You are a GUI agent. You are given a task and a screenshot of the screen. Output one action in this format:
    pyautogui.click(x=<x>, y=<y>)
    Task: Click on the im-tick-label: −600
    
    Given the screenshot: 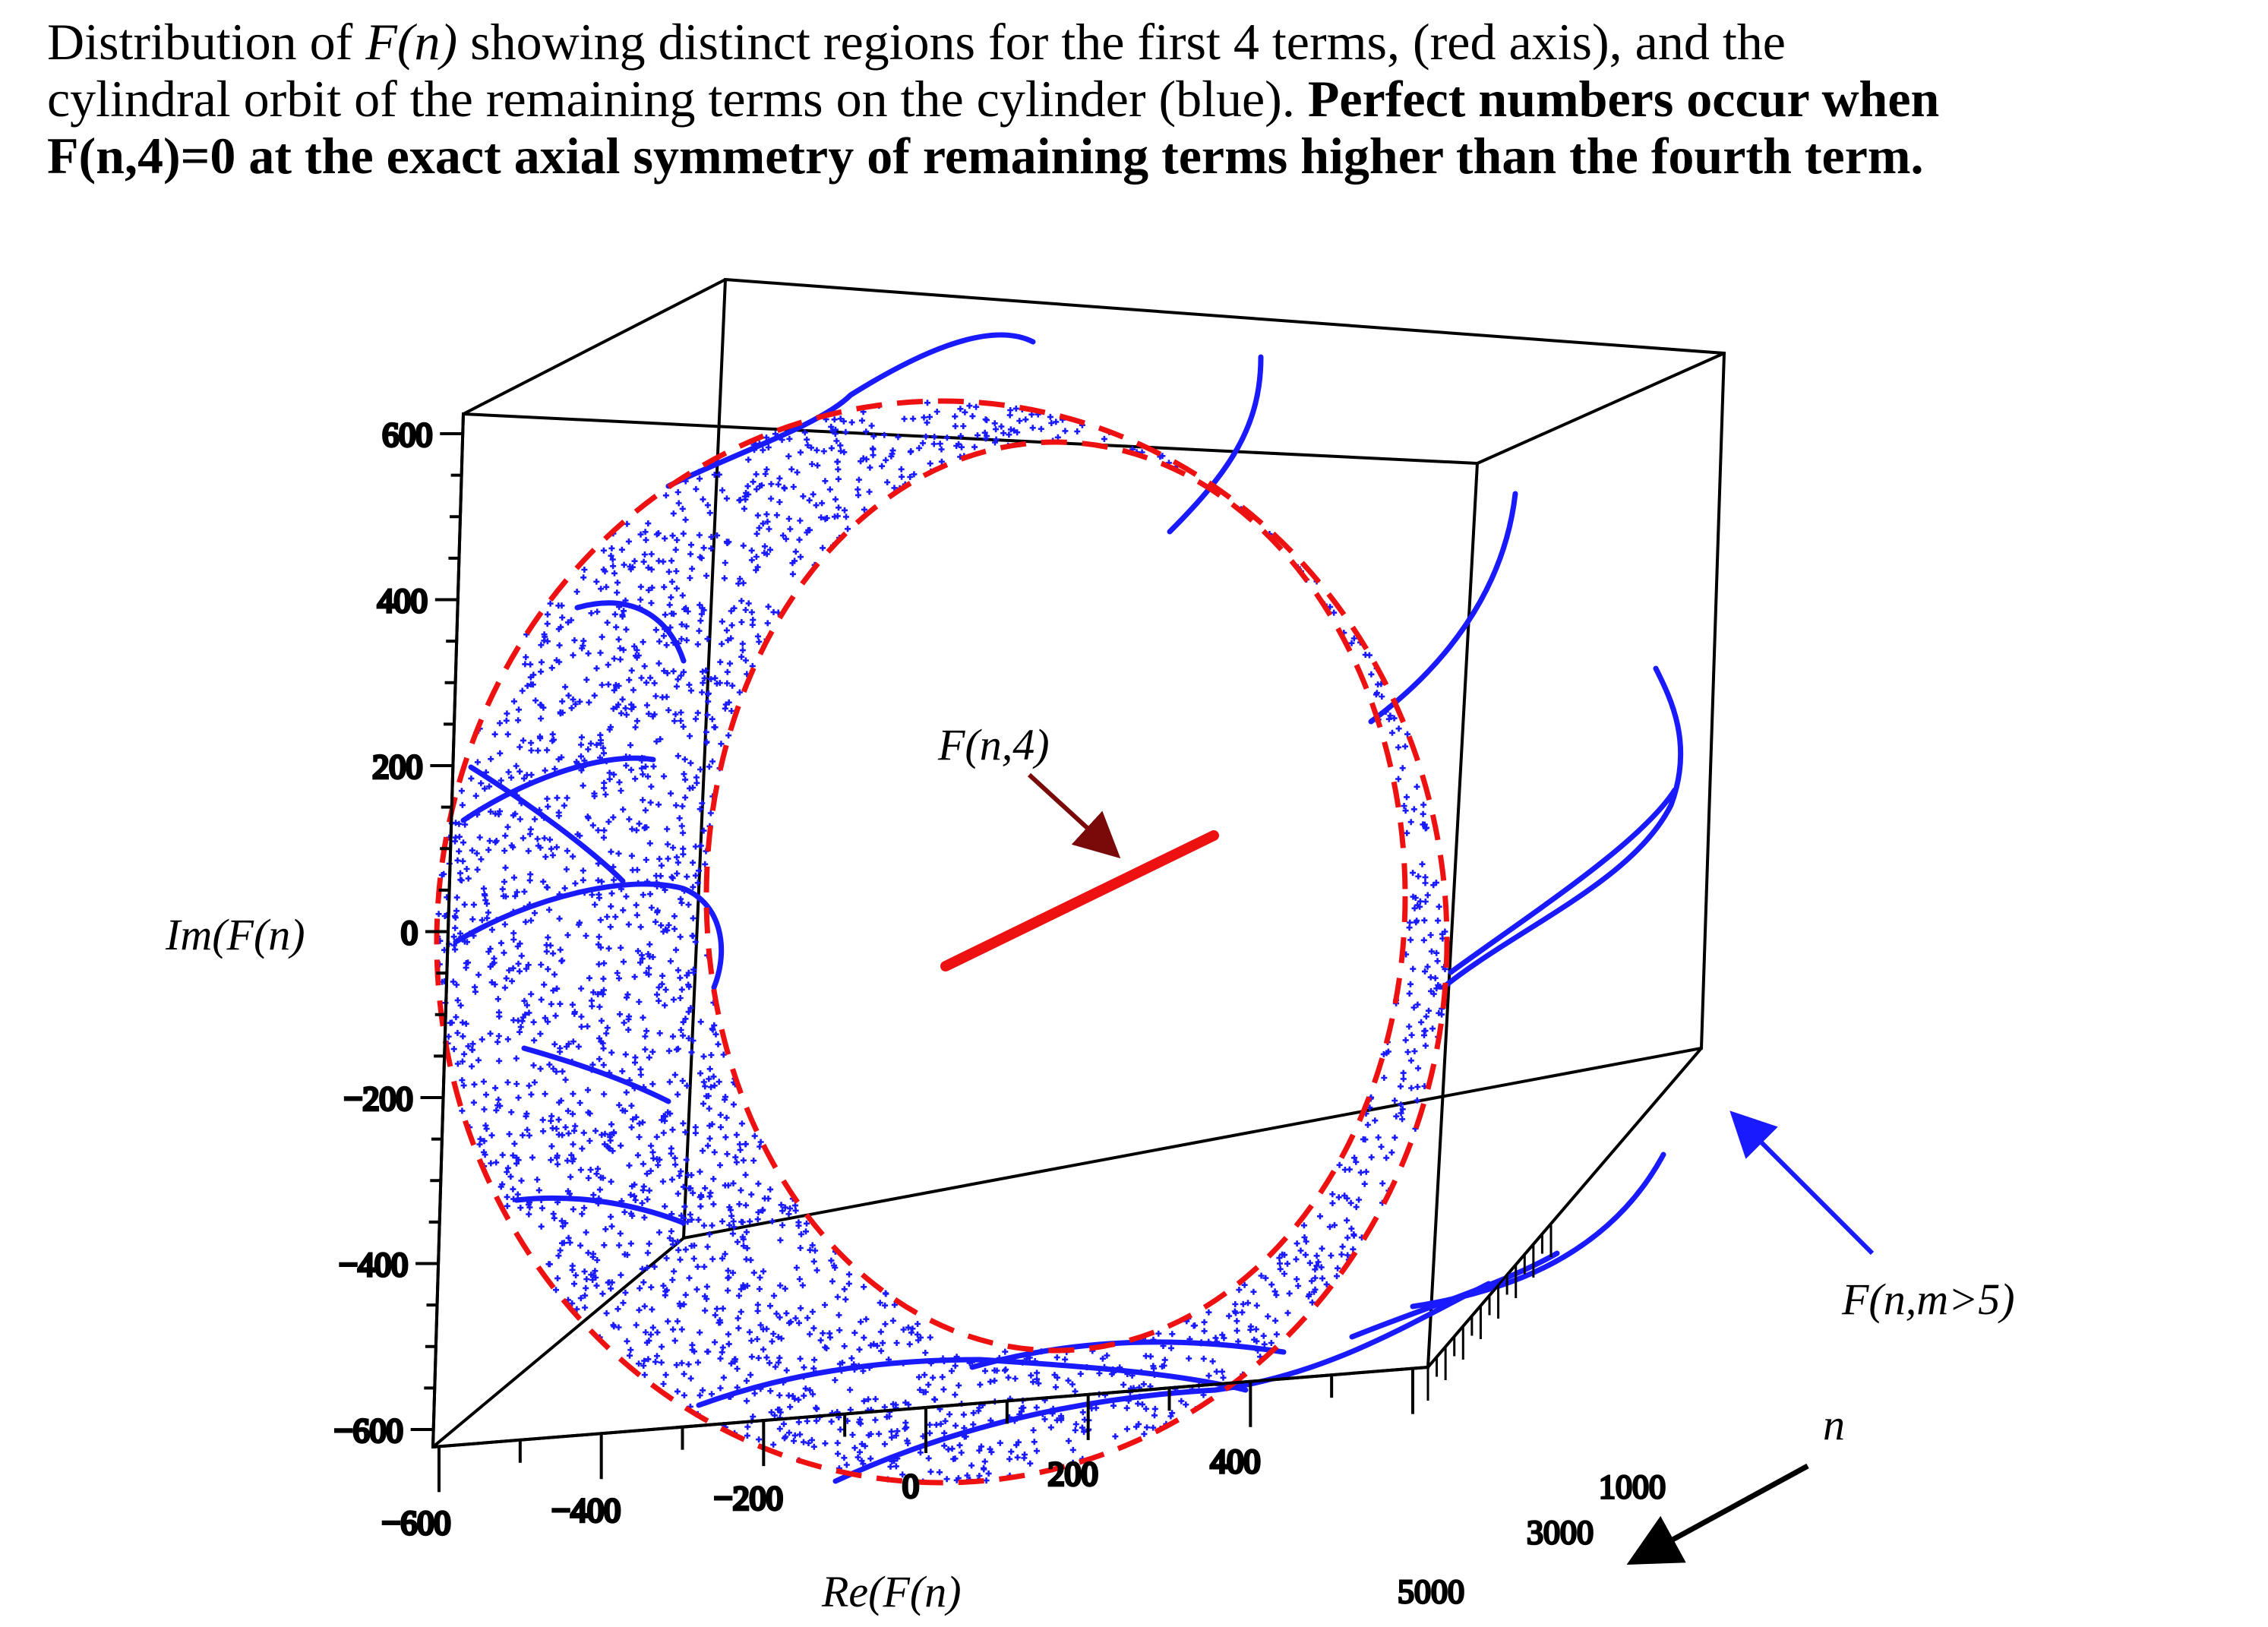 What is the action you would take?
    pyautogui.click(x=368, y=1430)
    